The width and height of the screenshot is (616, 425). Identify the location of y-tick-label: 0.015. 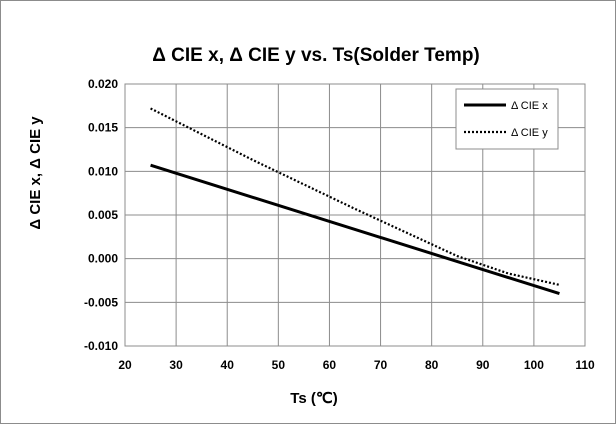
(103, 128).